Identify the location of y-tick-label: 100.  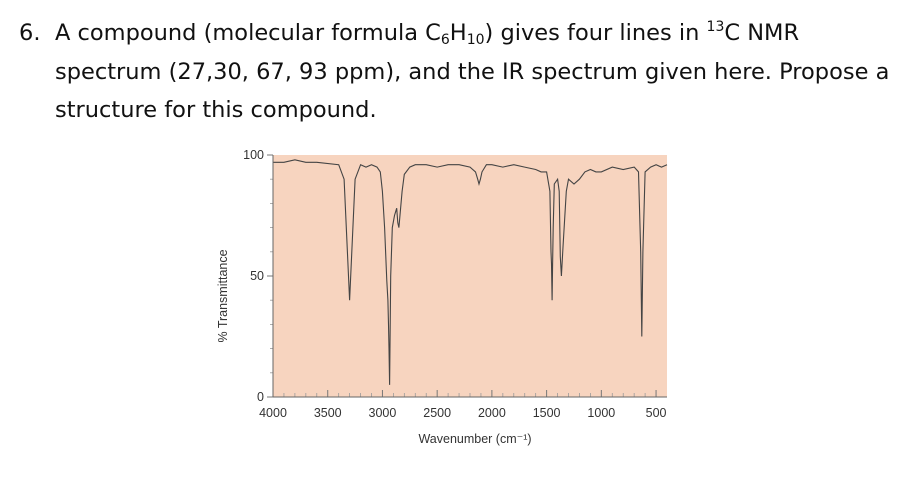
(253, 155).